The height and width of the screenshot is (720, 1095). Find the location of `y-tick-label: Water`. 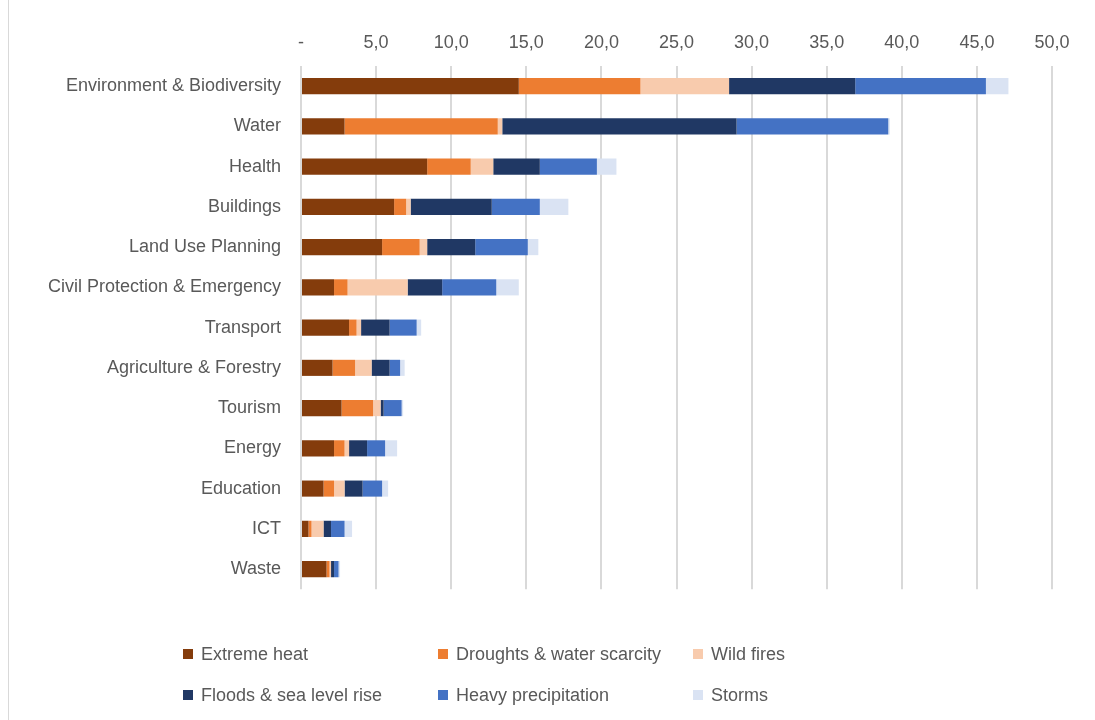

y-tick-label: Water is located at coordinates (257, 125).